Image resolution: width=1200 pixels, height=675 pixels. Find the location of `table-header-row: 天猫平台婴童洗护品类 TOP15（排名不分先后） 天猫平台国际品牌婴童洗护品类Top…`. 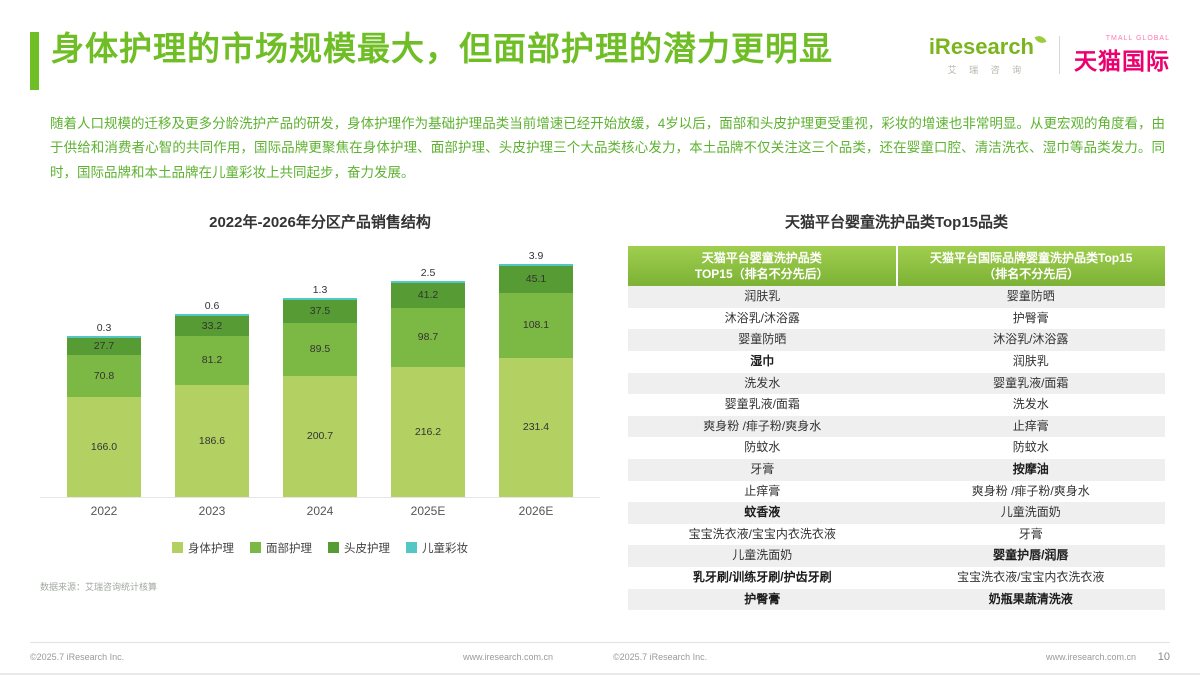

table-header-row: 天猫平台婴童洗护品类 TOP15（排名不分先后） 天猫平台国际品牌婴童洗护品类Top… is located at coordinates (896, 266).